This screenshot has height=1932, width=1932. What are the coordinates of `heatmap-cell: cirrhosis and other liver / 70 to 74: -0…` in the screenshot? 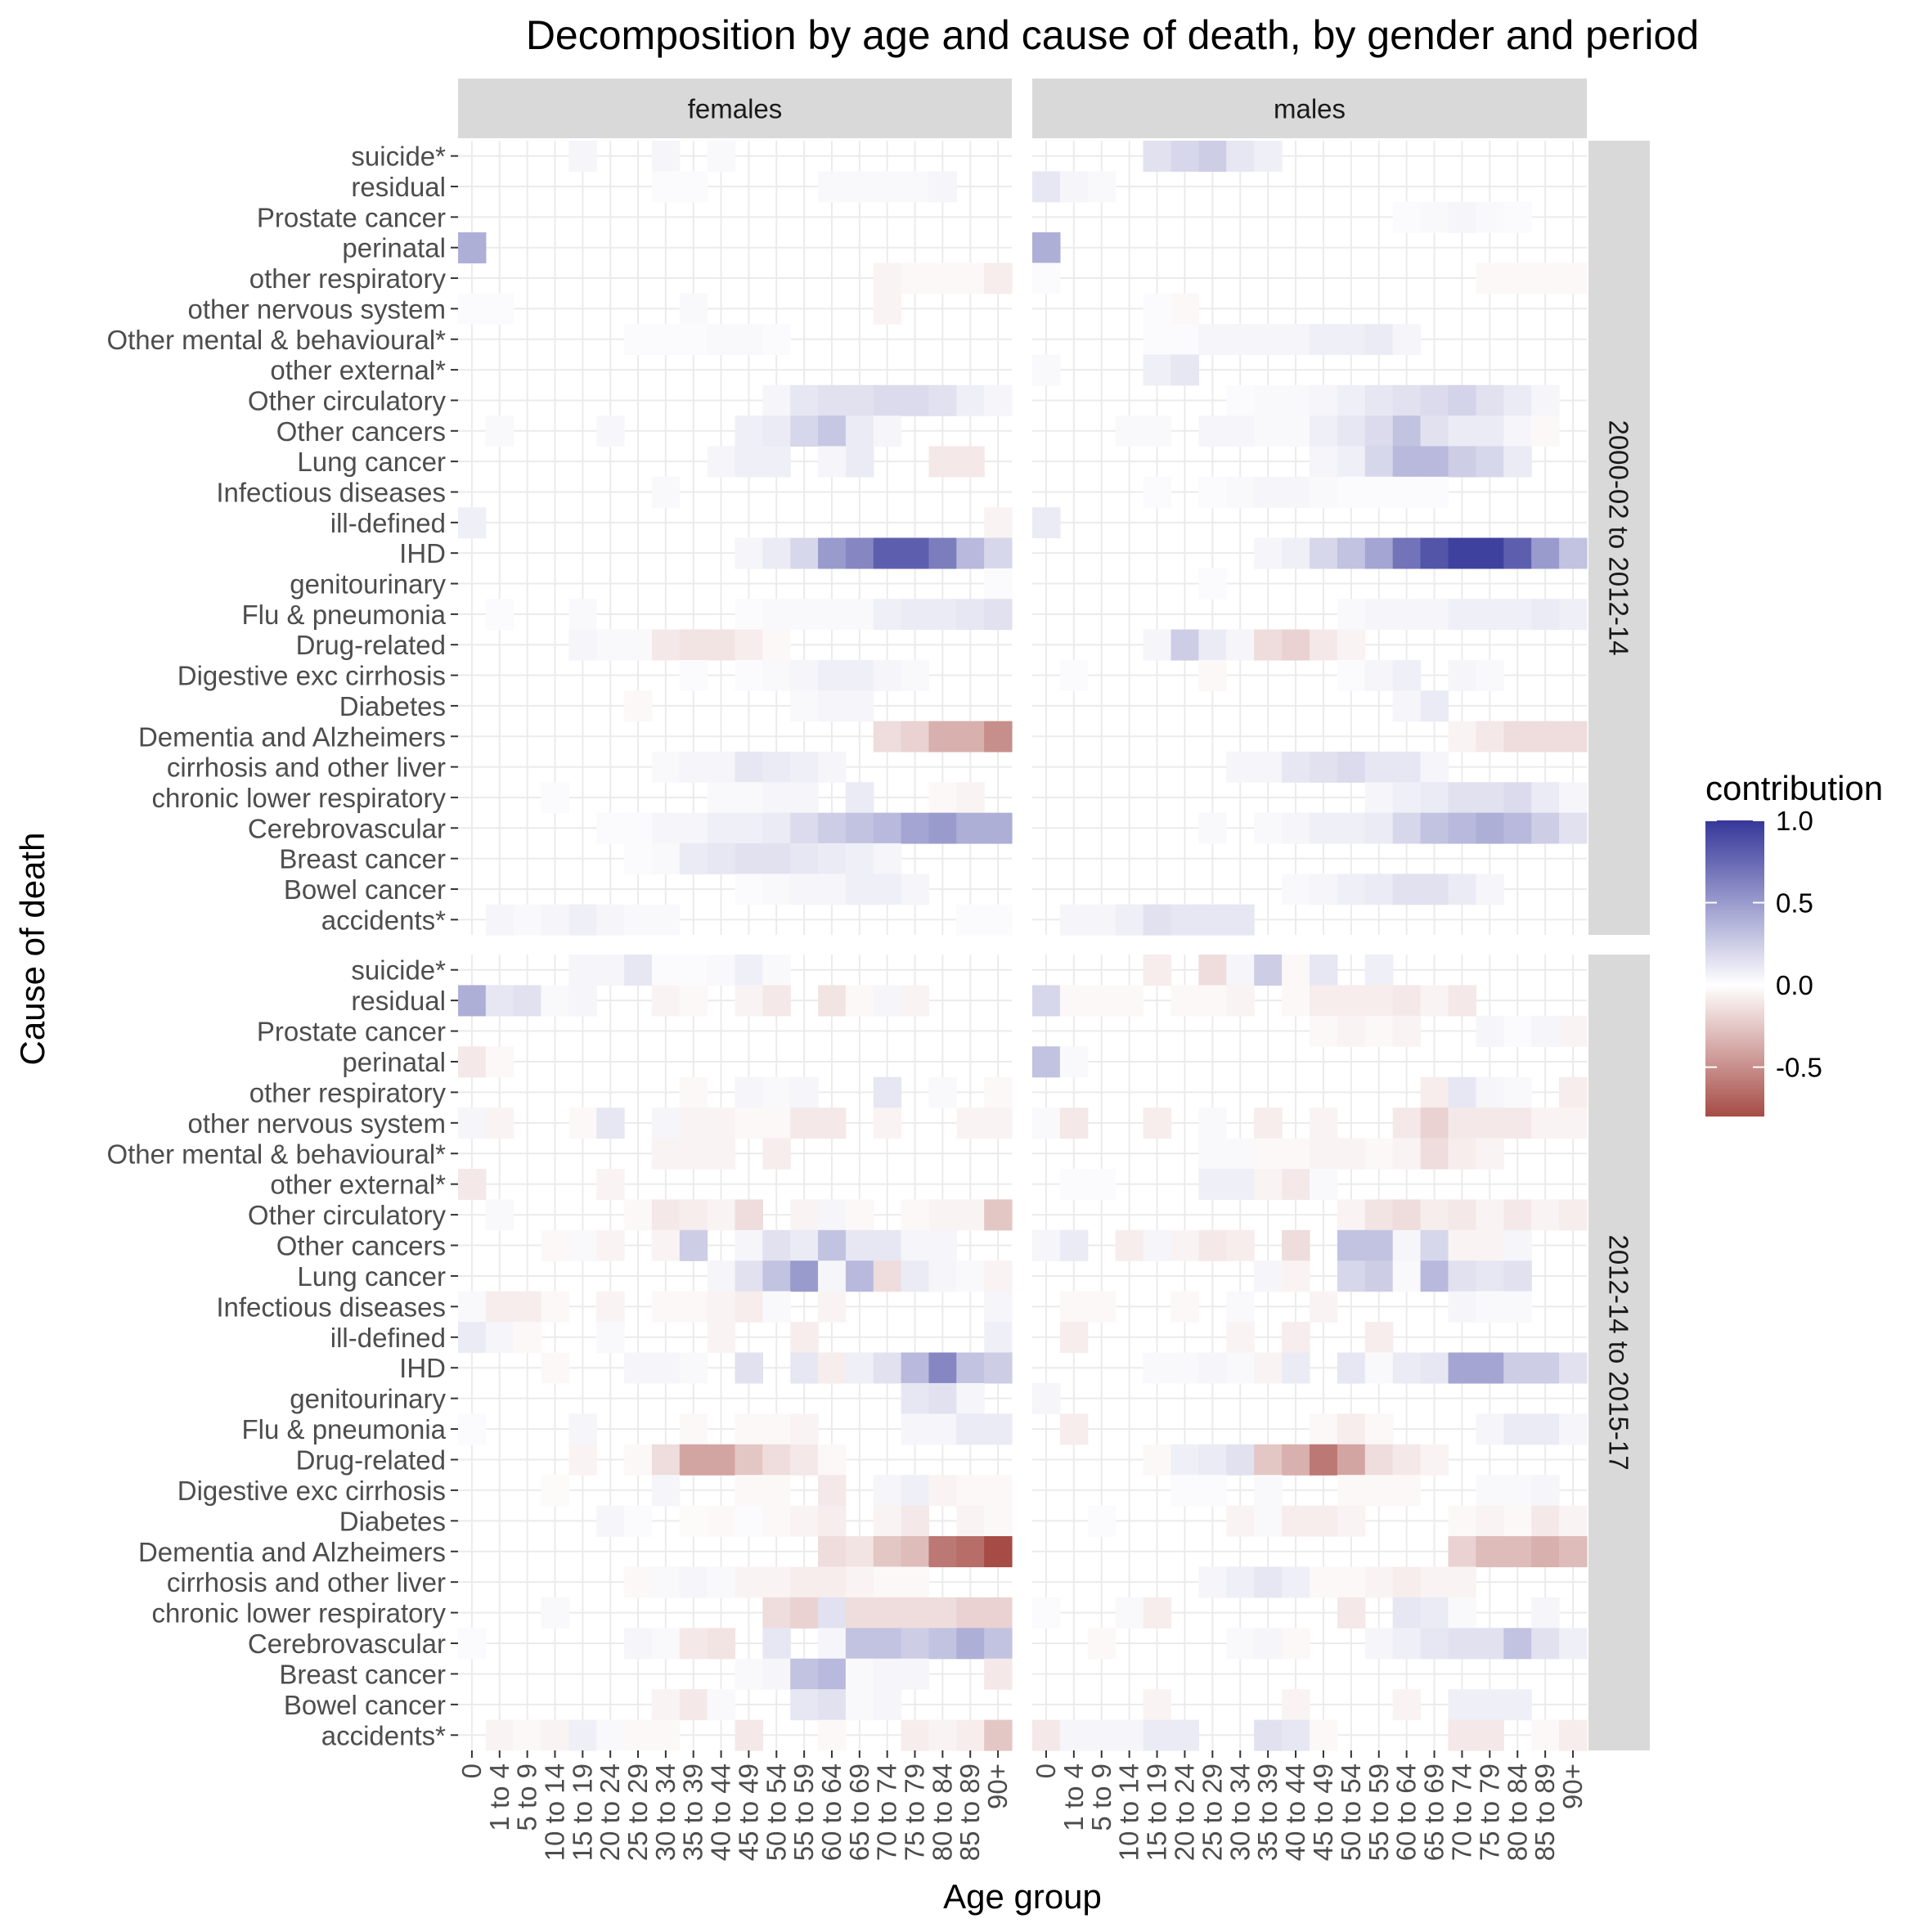 It's located at (1462, 1582).